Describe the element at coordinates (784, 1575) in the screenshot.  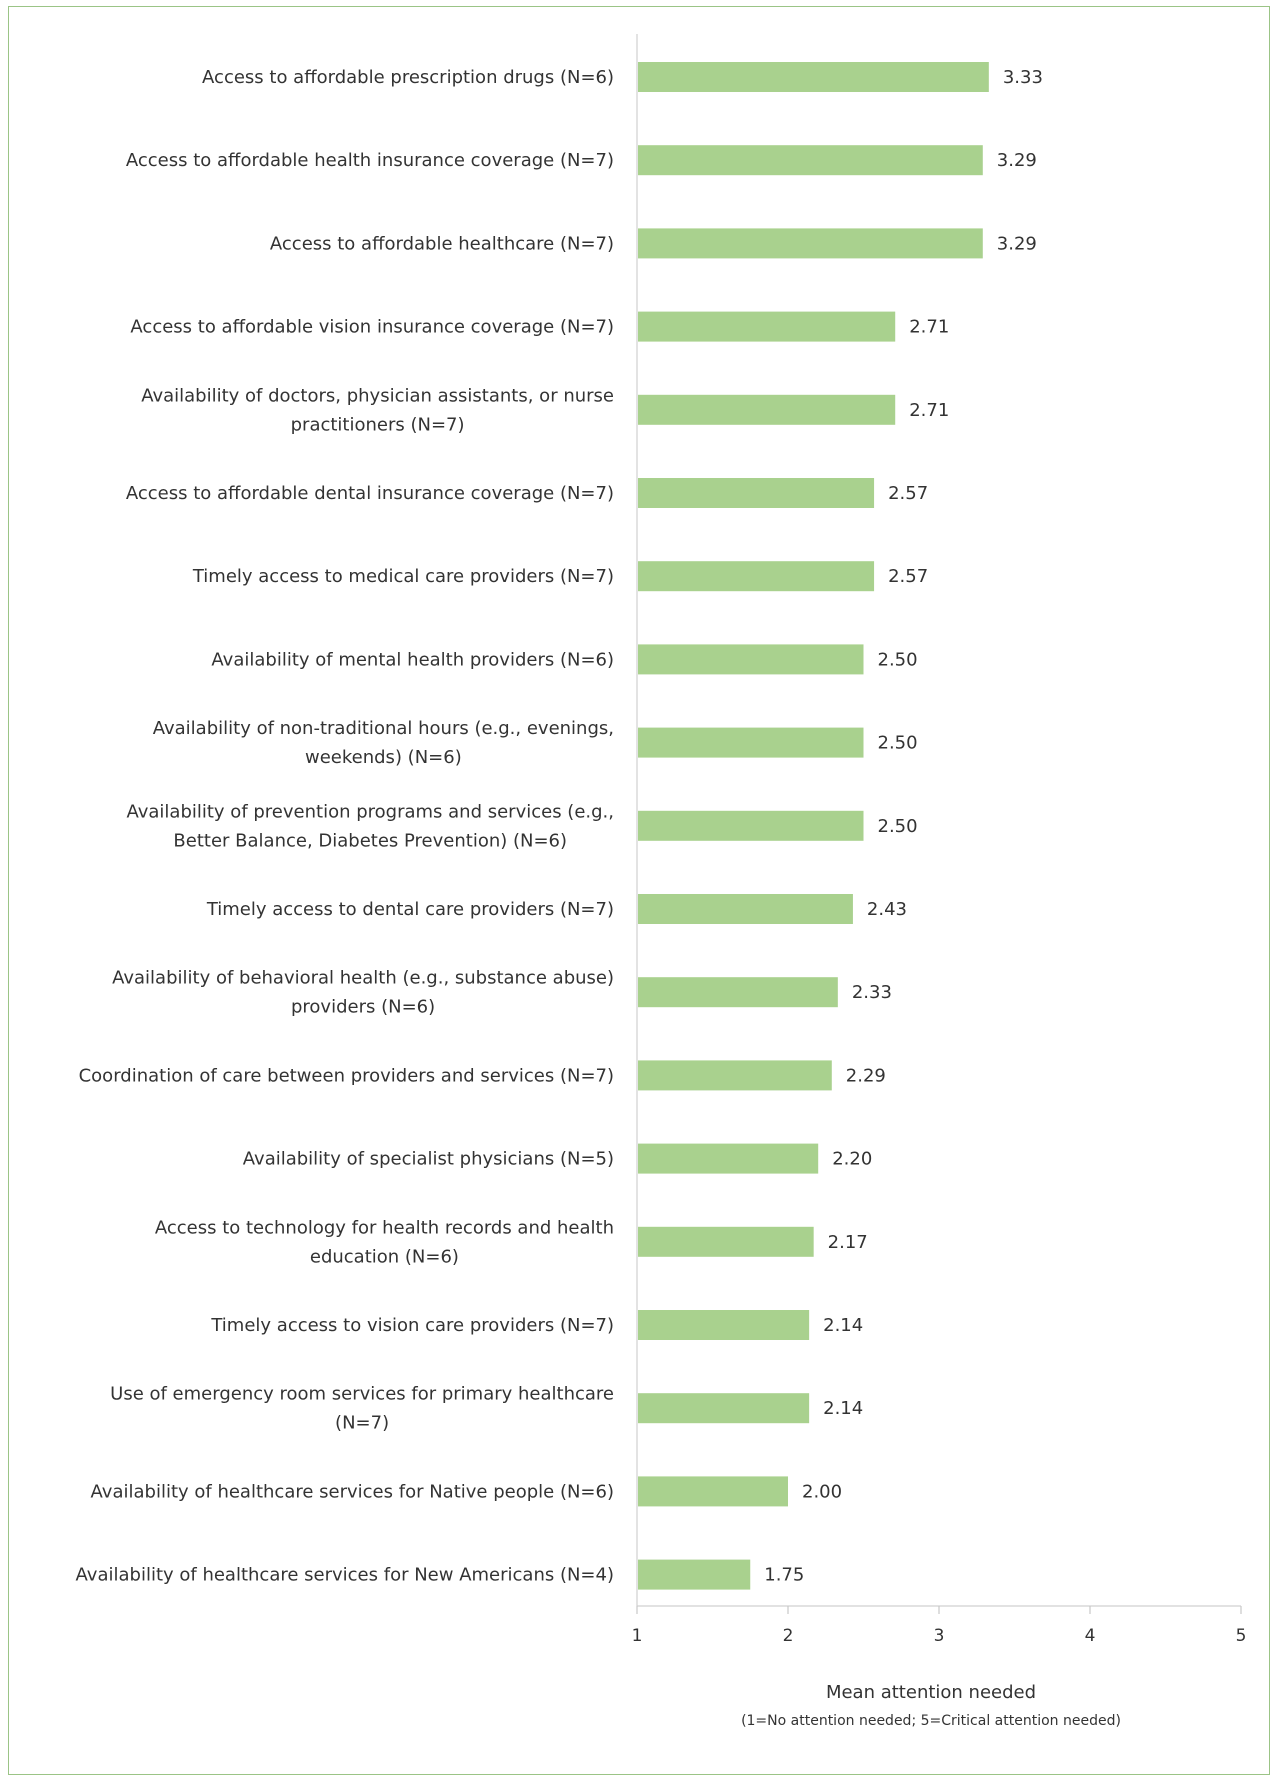
I see `data-label: 1.75` at that location.